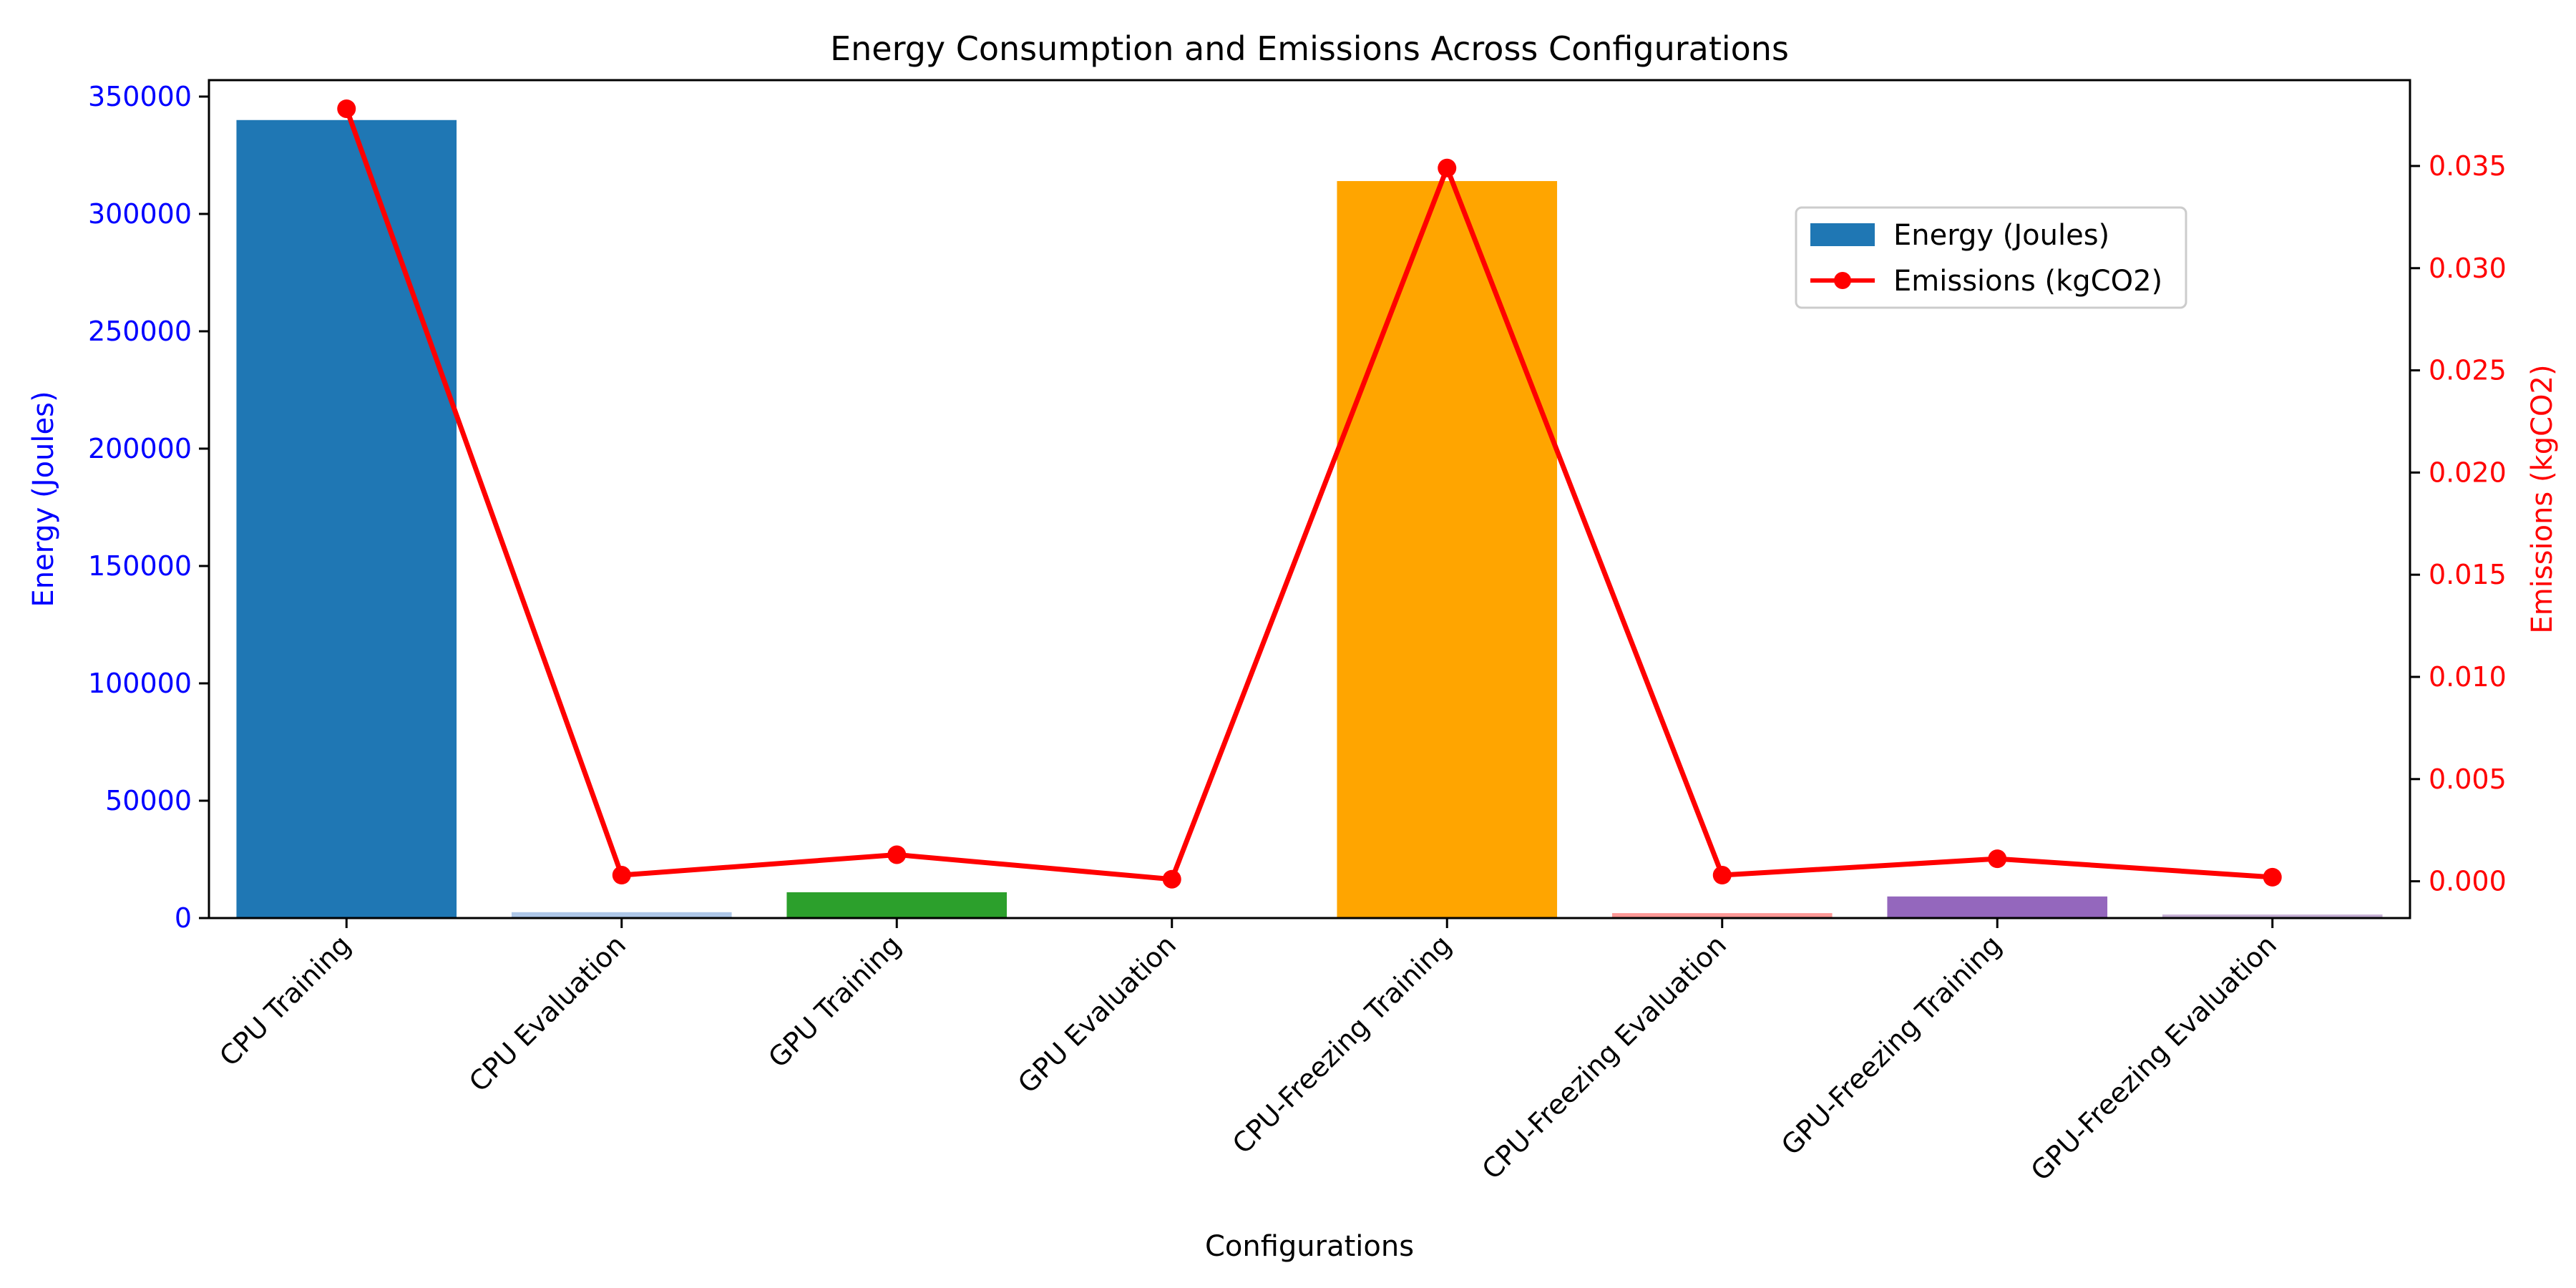 The image size is (2576, 1288). Describe the element at coordinates (183, 918) in the screenshot. I see `left-tick-label: 0` at that location.